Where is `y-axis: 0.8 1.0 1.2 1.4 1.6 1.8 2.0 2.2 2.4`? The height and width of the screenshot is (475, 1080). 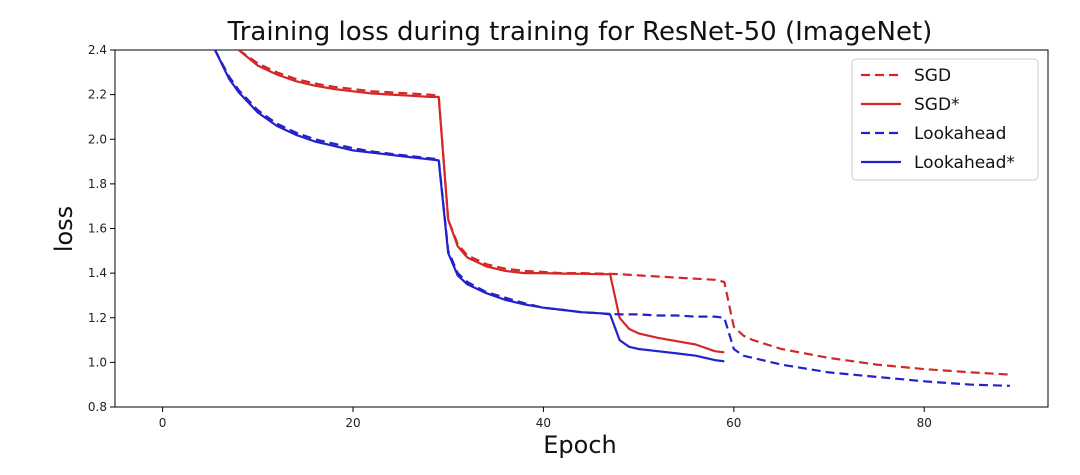 y-axis: 0.8 1.0 1.2 1.4 1.6 1.8 2.0 2.2 2.4 is located at coordinates (101, 228).